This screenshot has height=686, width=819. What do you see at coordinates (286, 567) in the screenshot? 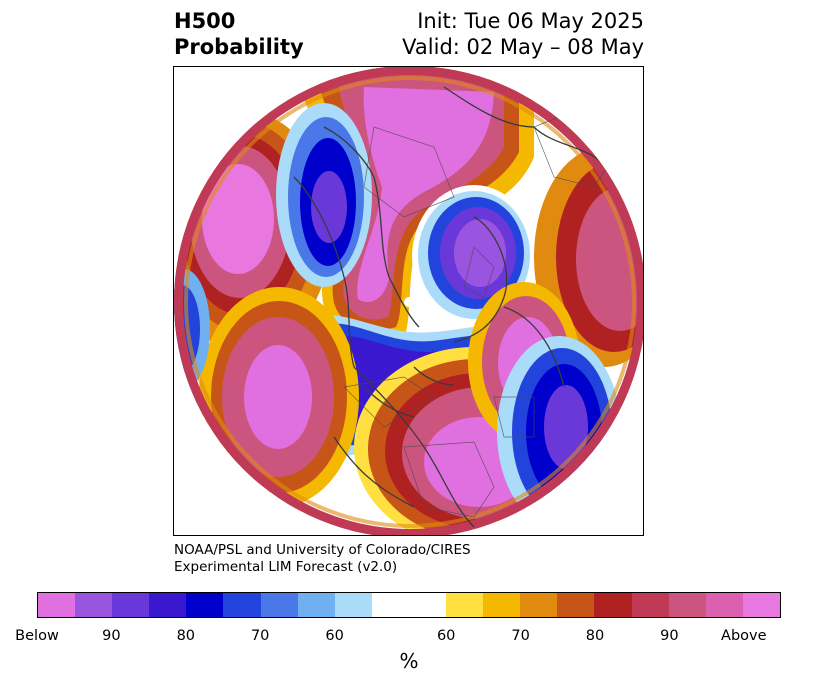
I see `credit-model: Experimental LIM Forecast (v2.0)` at bounding box center [286, 567].